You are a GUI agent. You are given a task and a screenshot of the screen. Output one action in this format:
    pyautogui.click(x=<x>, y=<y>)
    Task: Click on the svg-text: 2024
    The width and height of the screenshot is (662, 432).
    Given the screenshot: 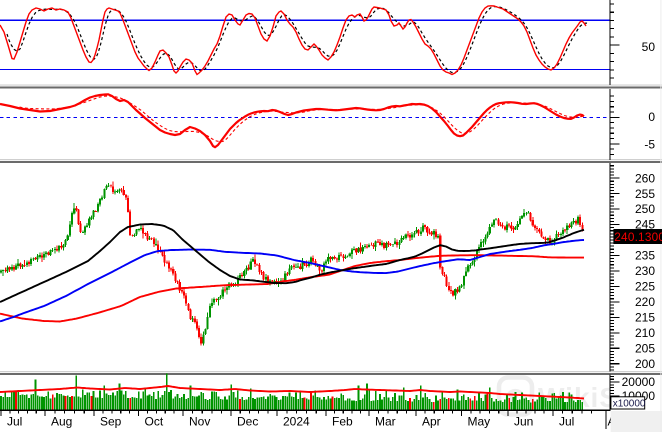 What is the action you would take?
    pyautogui.click(x=296, y=422)
    